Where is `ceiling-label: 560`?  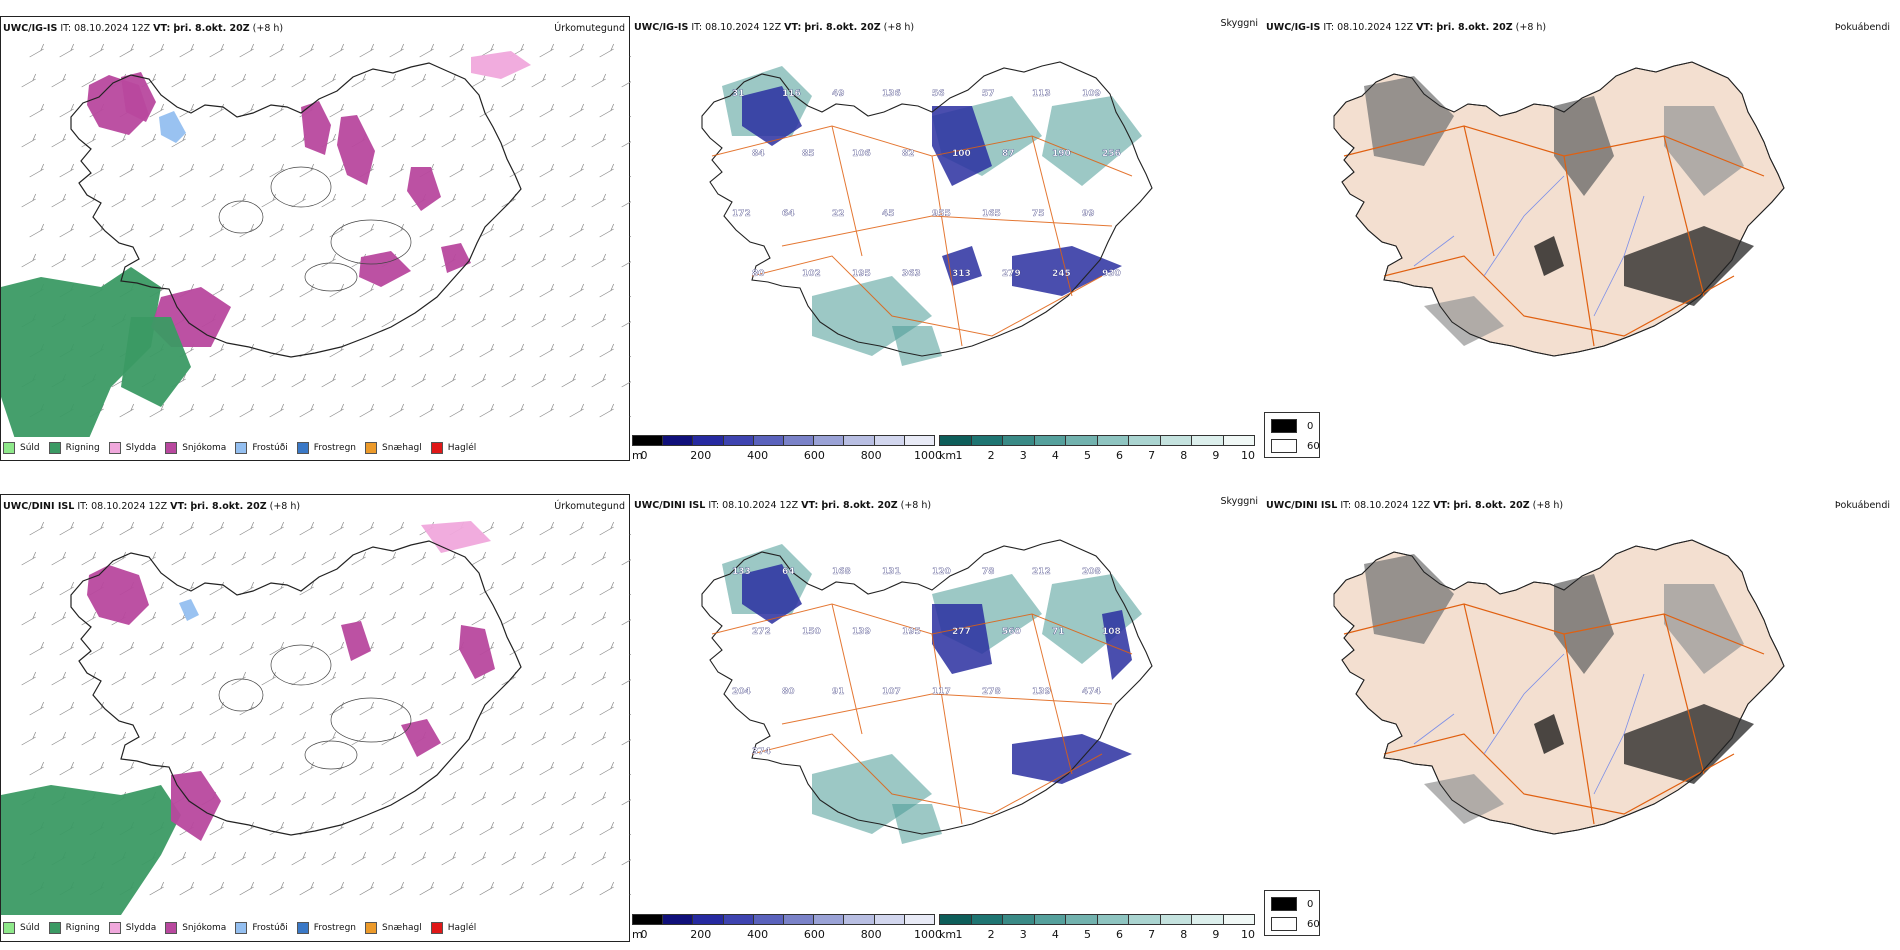
ceiling-label: 560 is located at coordinates (1011, 632).